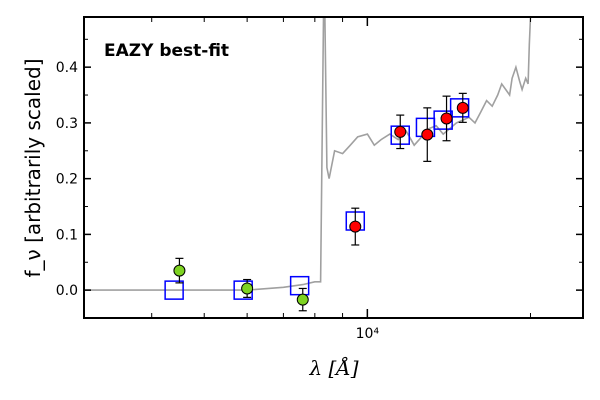  Describe the element at coordinates (67, 235) in the screenshot. I see `y-tick-label: 0.1` at that location.